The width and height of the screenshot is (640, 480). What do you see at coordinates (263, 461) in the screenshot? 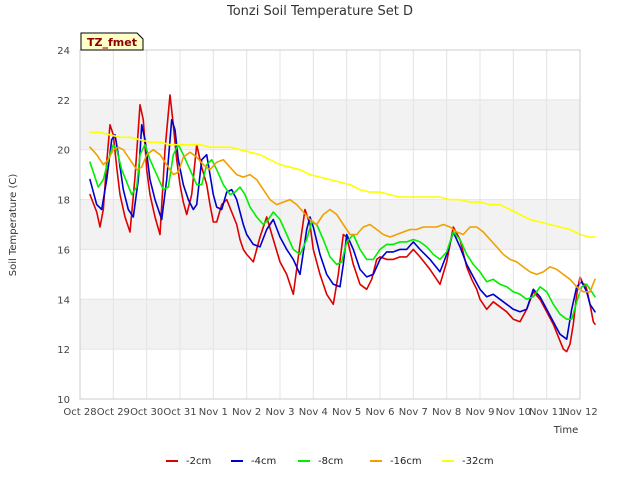
I see `legend-label: -4cm` at bounding box center [263, 461].